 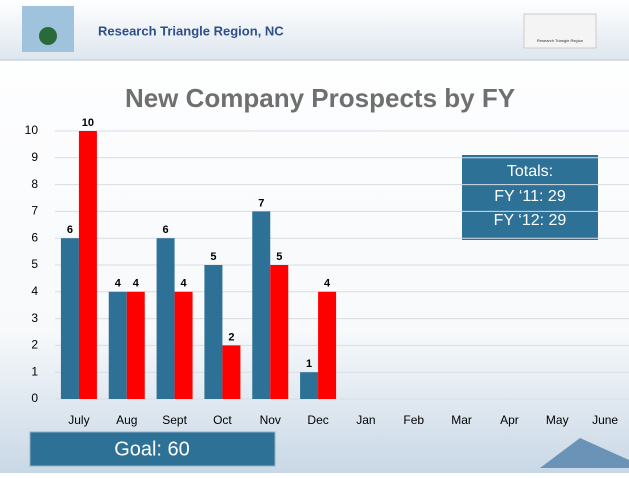 I want to click on logo, so click(x=560, y=31).